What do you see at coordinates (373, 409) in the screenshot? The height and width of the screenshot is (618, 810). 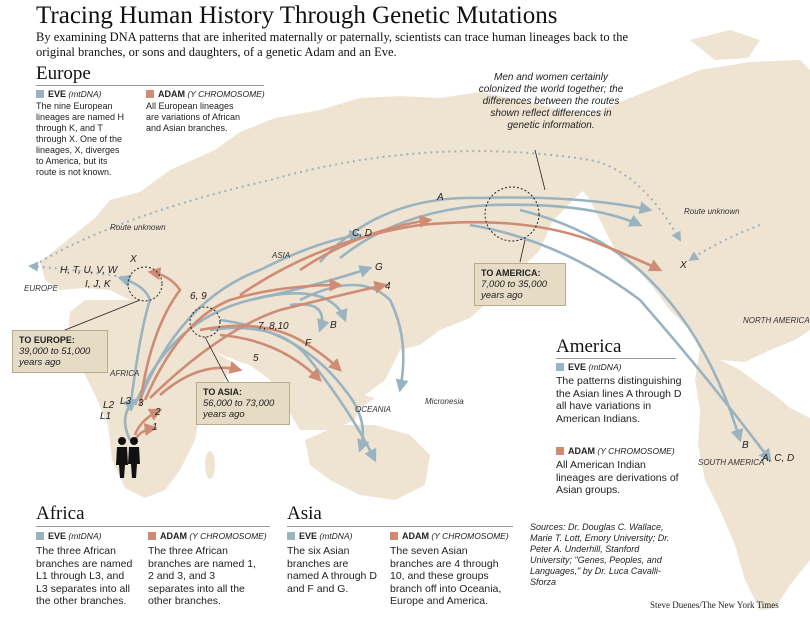 I see `map-label-oceania: OCEANIA` at bounding box center [373, 409].